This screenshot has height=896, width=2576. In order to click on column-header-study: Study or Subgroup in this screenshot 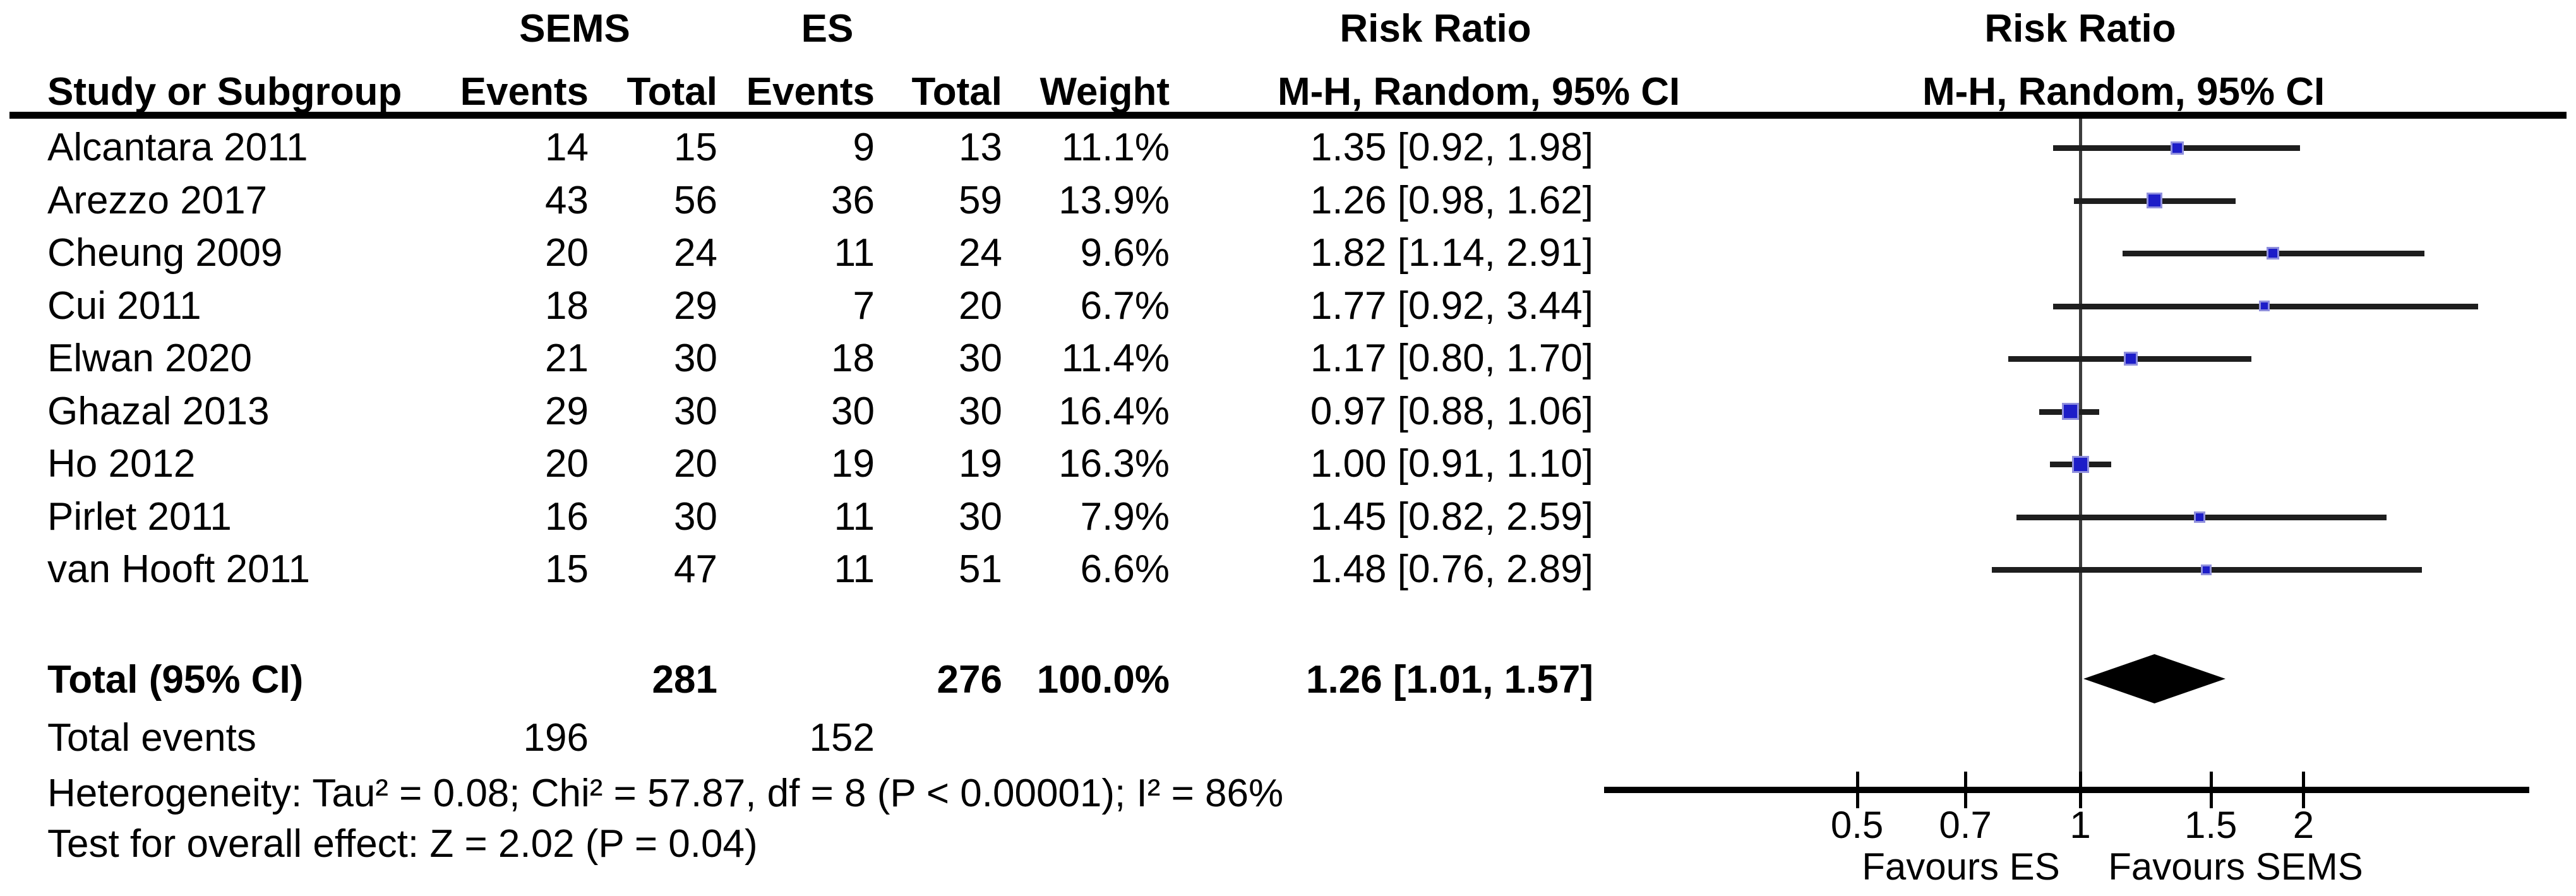, I will do `click(224, 92)`.